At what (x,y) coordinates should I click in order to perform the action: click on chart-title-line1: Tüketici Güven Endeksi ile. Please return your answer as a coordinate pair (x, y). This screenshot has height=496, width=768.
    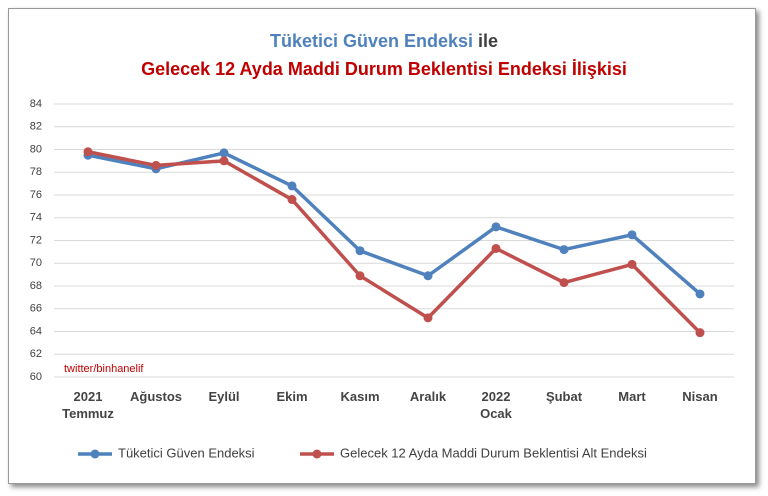
    Looking at the image, I should click on (384, 41).